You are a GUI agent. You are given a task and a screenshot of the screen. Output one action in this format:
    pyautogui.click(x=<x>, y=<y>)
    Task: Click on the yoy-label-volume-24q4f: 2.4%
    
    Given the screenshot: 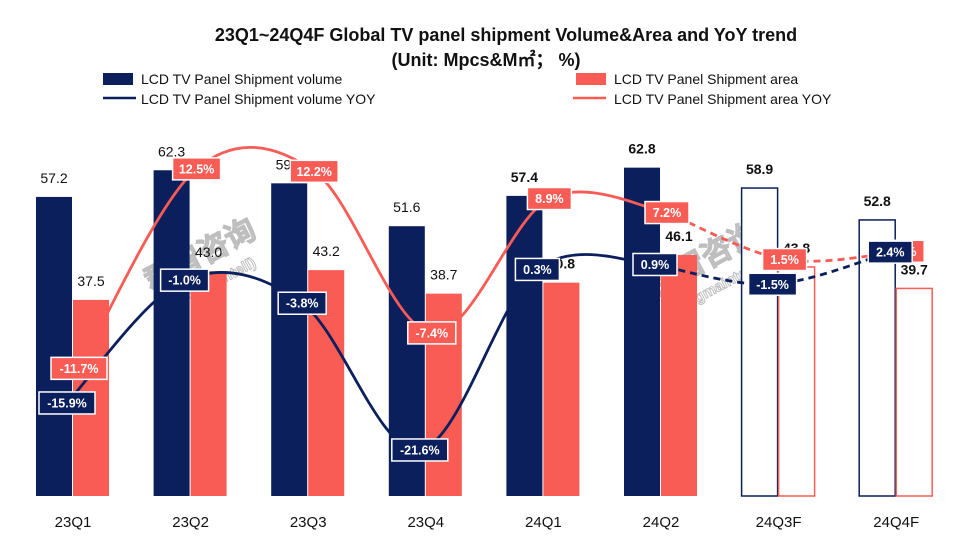 What is the action you would take?
    pyautogui.click(x=890, y=252)
    